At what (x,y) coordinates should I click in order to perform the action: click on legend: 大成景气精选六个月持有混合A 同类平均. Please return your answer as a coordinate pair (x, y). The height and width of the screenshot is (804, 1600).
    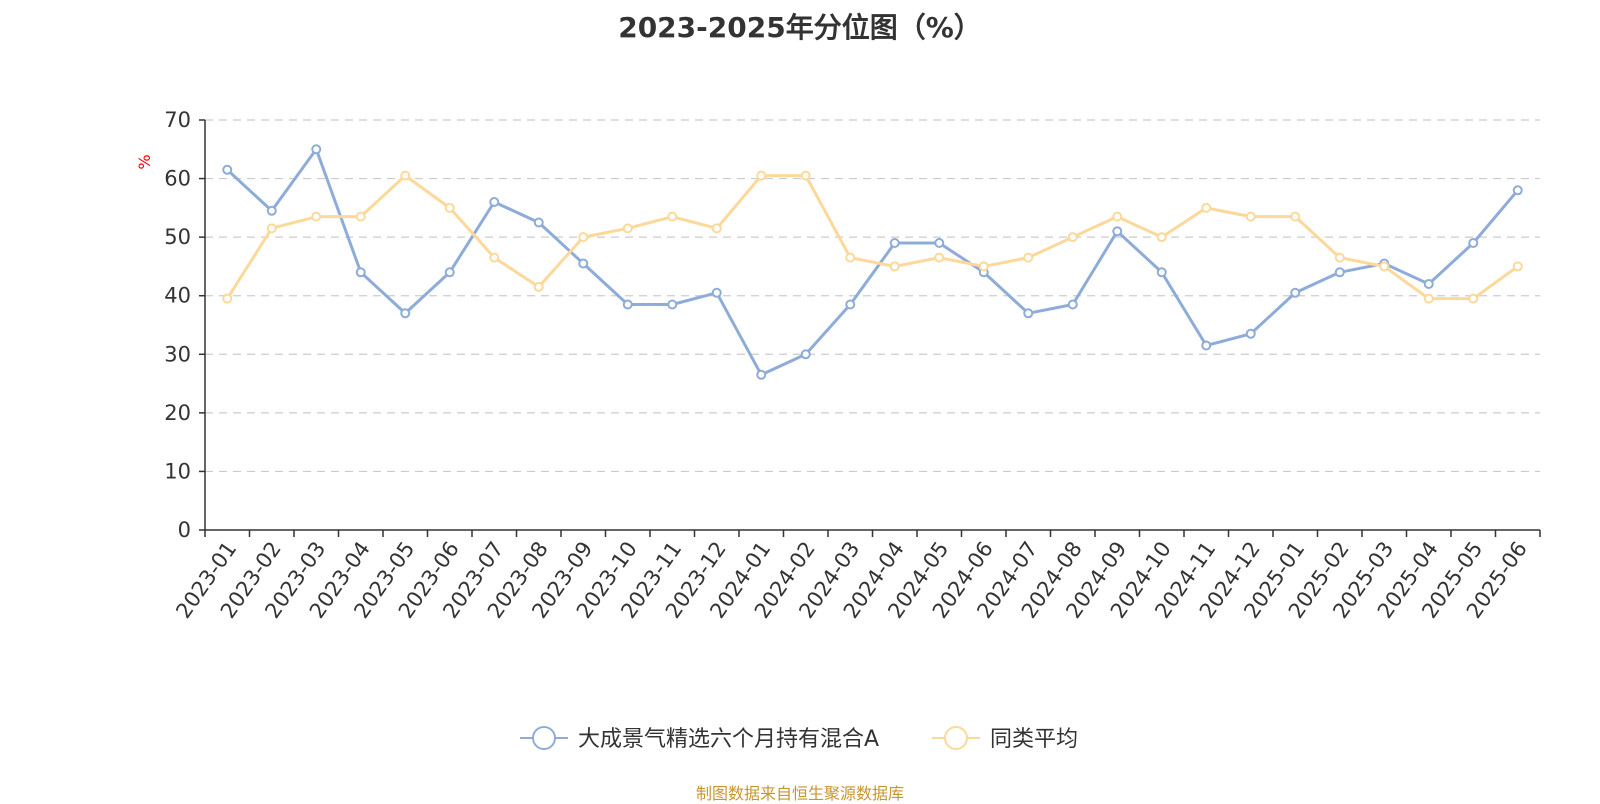
    Looking at the image, I should click on (799, 739).